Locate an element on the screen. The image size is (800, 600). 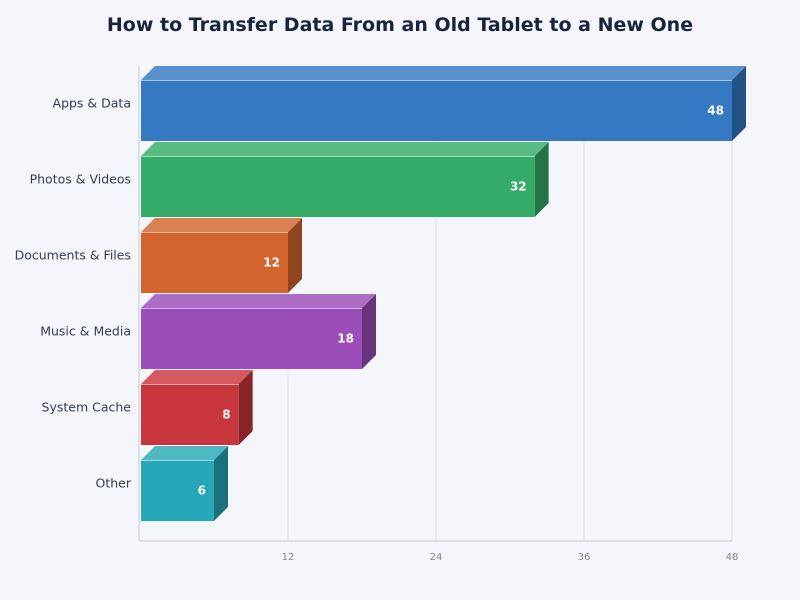
data-label: 8 is located at coordinates (226, 415).